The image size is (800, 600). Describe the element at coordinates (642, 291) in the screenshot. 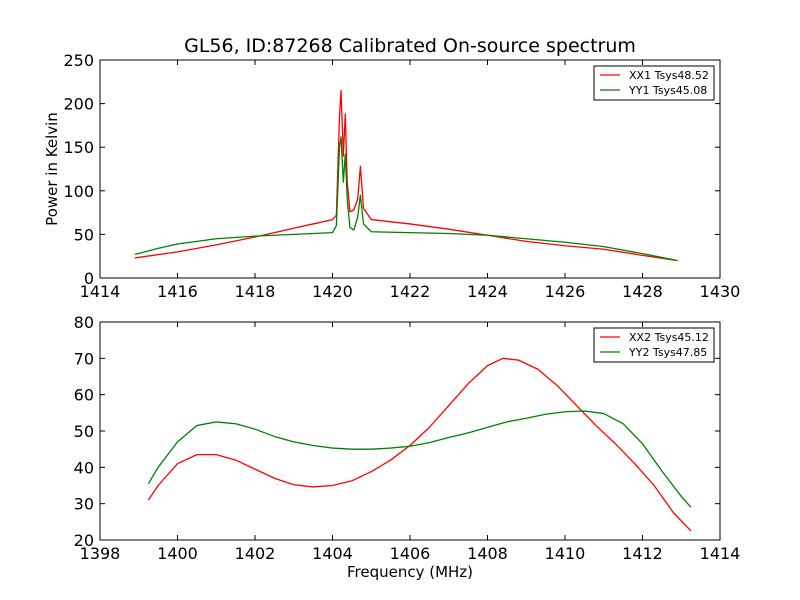

I see `x-tick-label: 1428` at that location.